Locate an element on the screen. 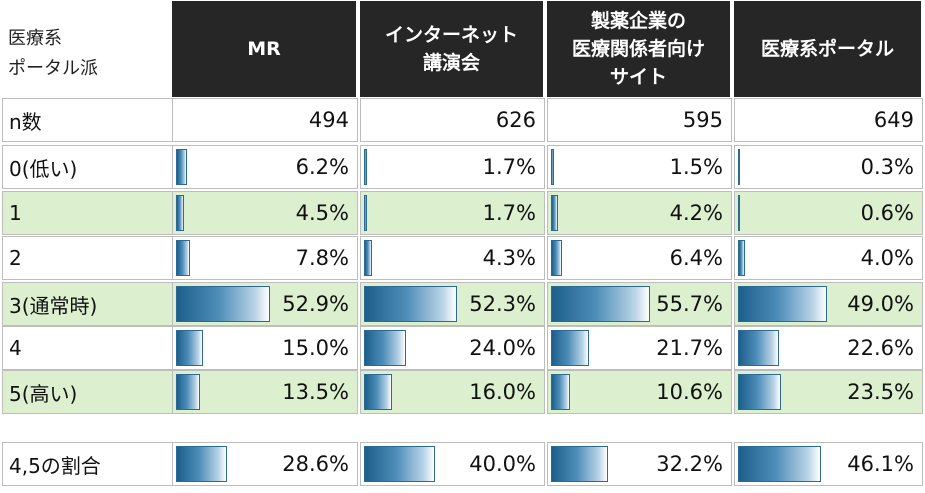 Image resolution: width=925 pixels, height=493 pixels. data-cell: 46.1% is located at coordinates (828, 464).